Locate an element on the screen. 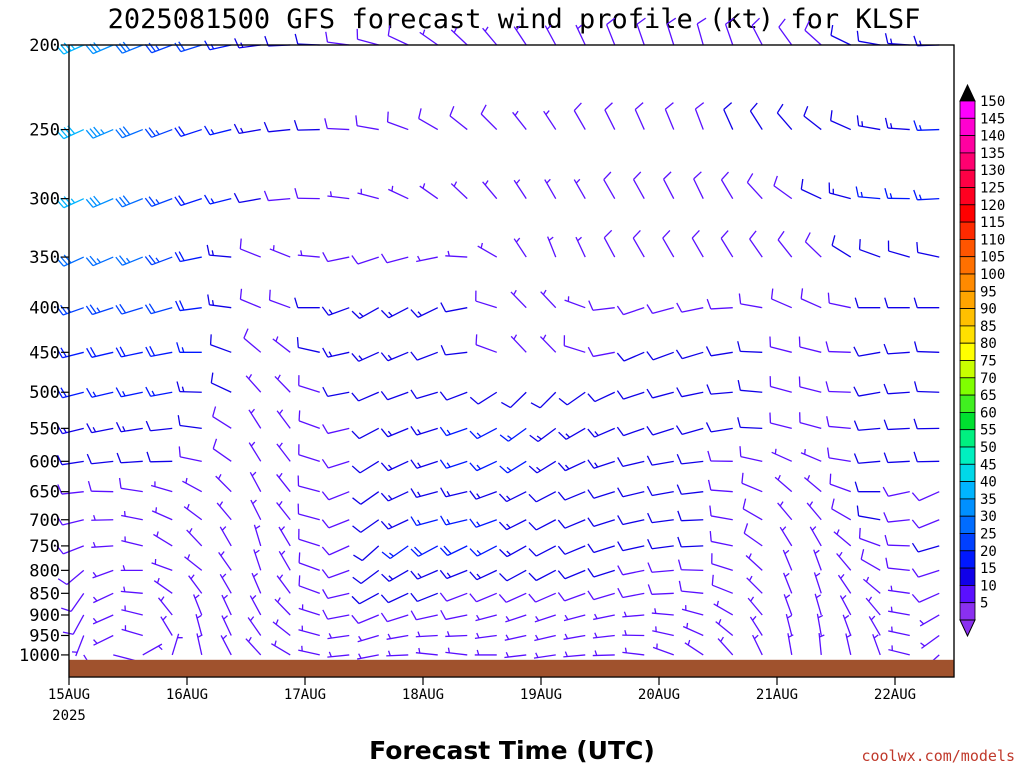 The height and width of the screenshot is (768, 1024). y-tick-label: 900 is located at coordinates (44, 616).